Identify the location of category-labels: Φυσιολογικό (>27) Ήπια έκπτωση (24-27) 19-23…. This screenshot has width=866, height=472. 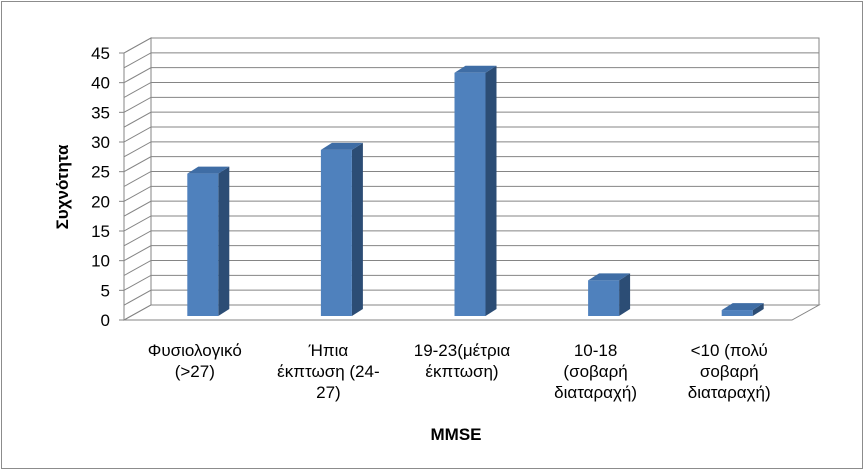
(459, 371).